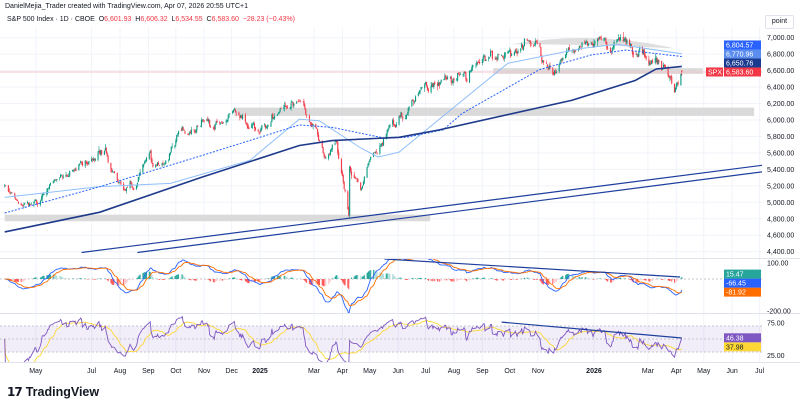 This screenshot has height=406, width=800. I want to click on time-axis-label: Oct, so click(175, 371).